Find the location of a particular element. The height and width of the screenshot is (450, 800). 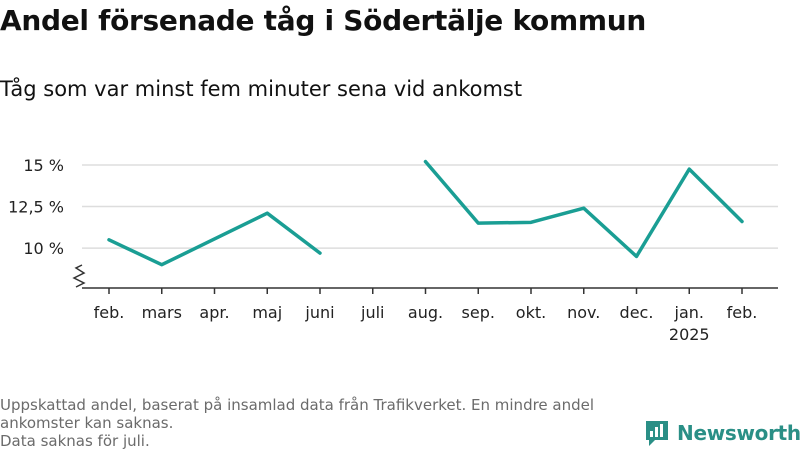

footnote-missing-data: Data saknas för juli. is located at coordinates (75, 441).